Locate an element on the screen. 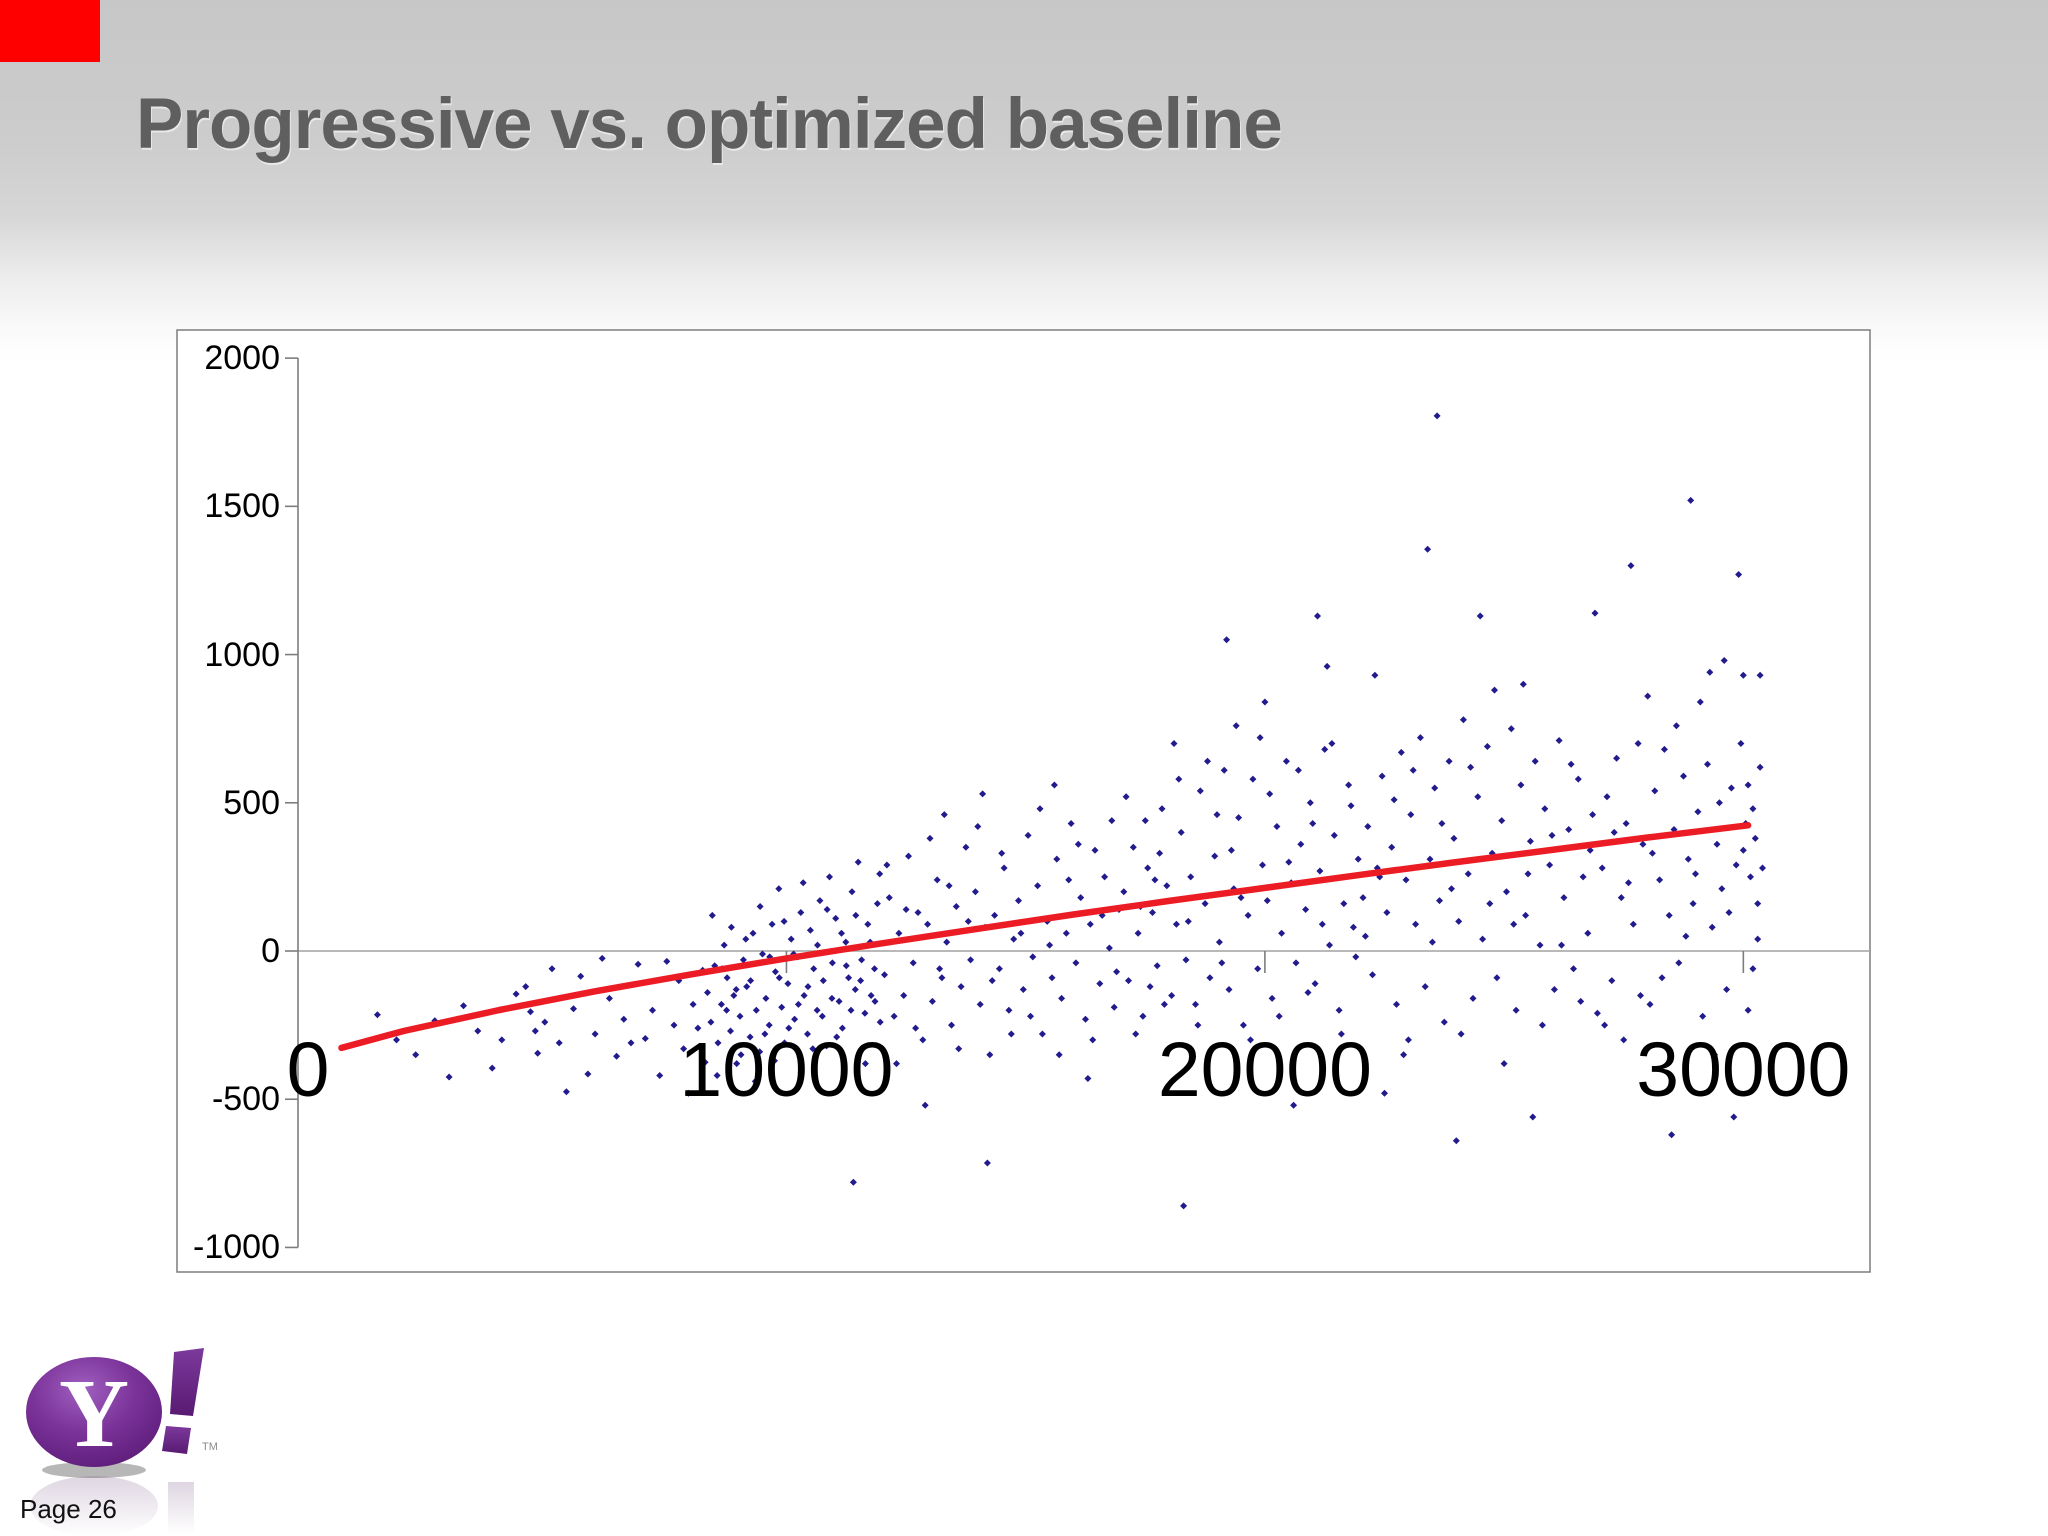 The width and height of the screenshot is (2048, 1536). y-axis-label: 2000 is located at coordinates (242, 358).